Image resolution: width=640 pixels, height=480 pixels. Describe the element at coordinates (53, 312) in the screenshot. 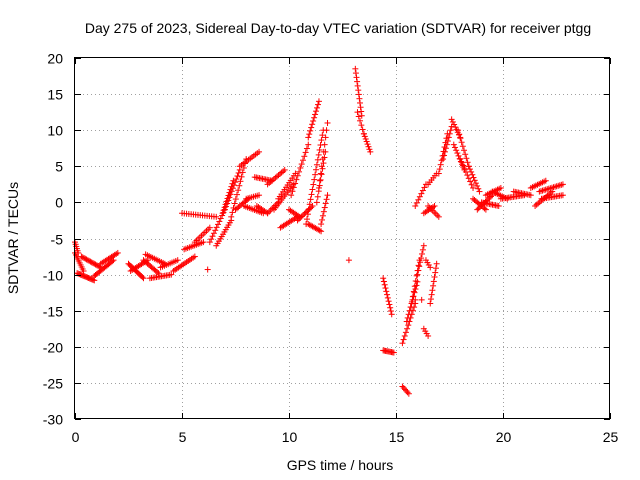

I see `y-tick-label: -15` at that location.